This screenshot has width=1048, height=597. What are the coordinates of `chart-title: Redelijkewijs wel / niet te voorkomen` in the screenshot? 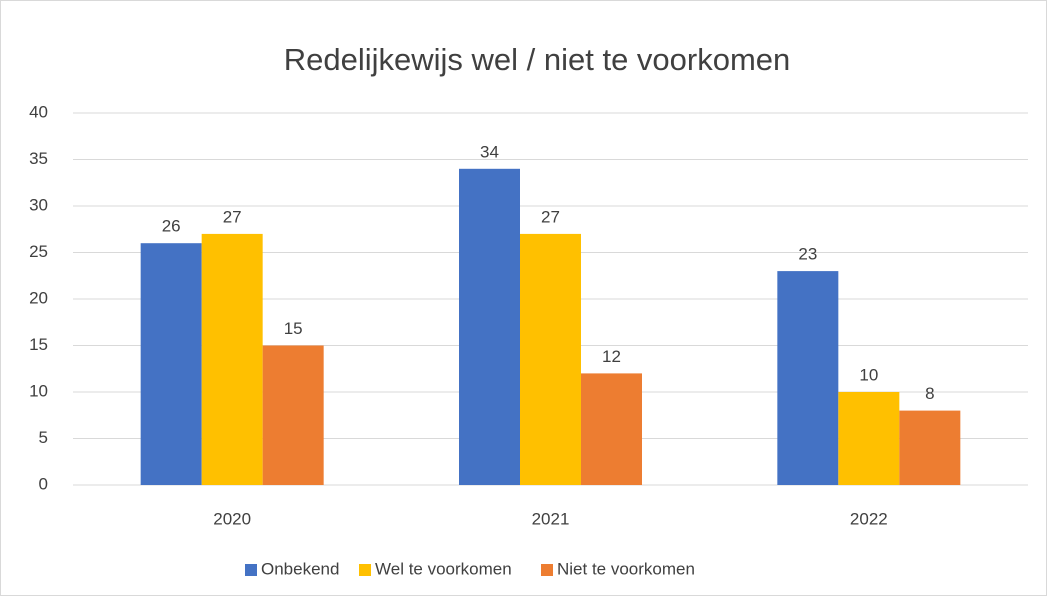 It's located at (537, 59).